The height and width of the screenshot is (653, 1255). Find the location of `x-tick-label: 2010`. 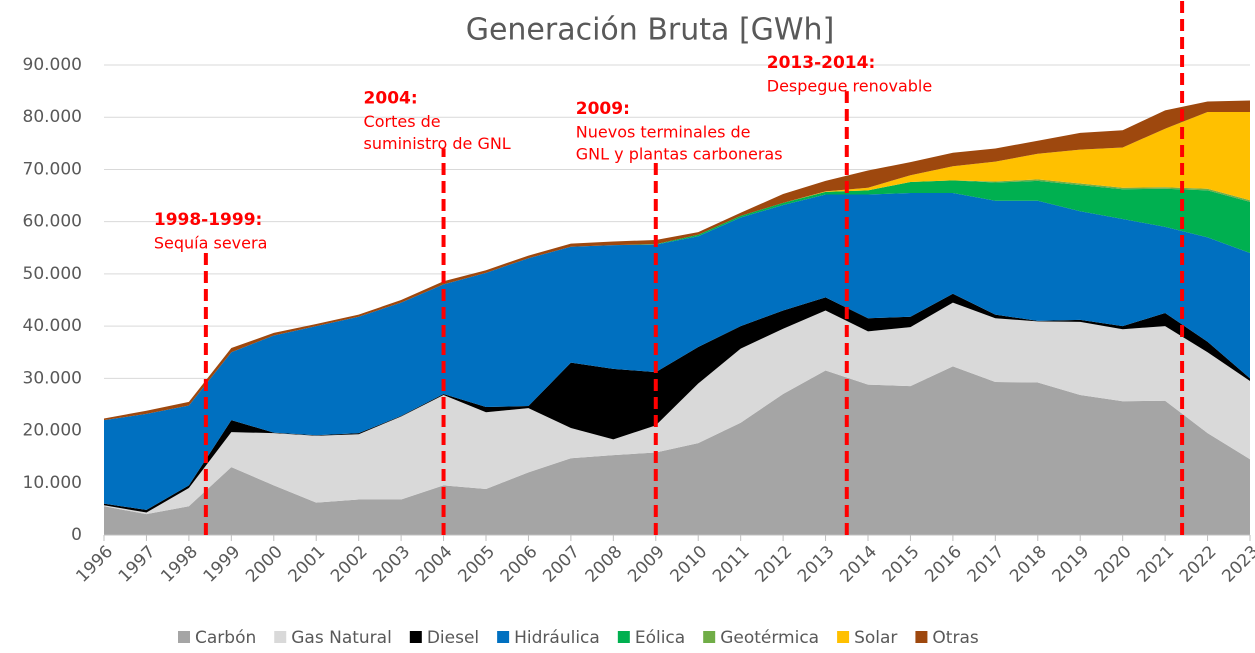

x-tick-label: 2010 is located at coordinates (689, 564).